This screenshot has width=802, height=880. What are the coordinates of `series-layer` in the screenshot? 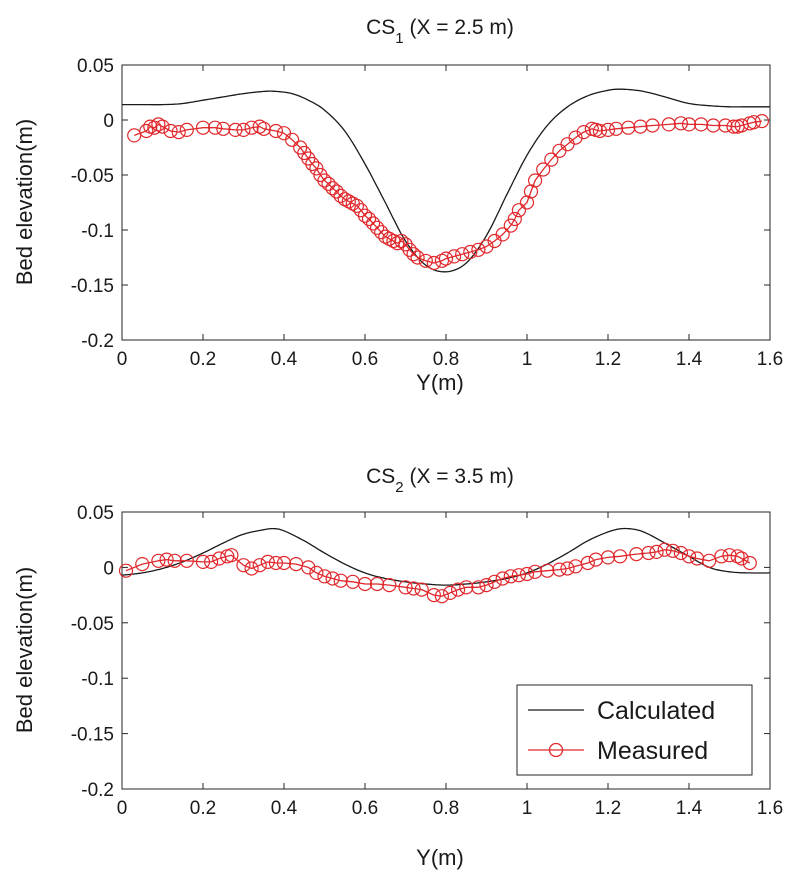 It's located at (444, 565).